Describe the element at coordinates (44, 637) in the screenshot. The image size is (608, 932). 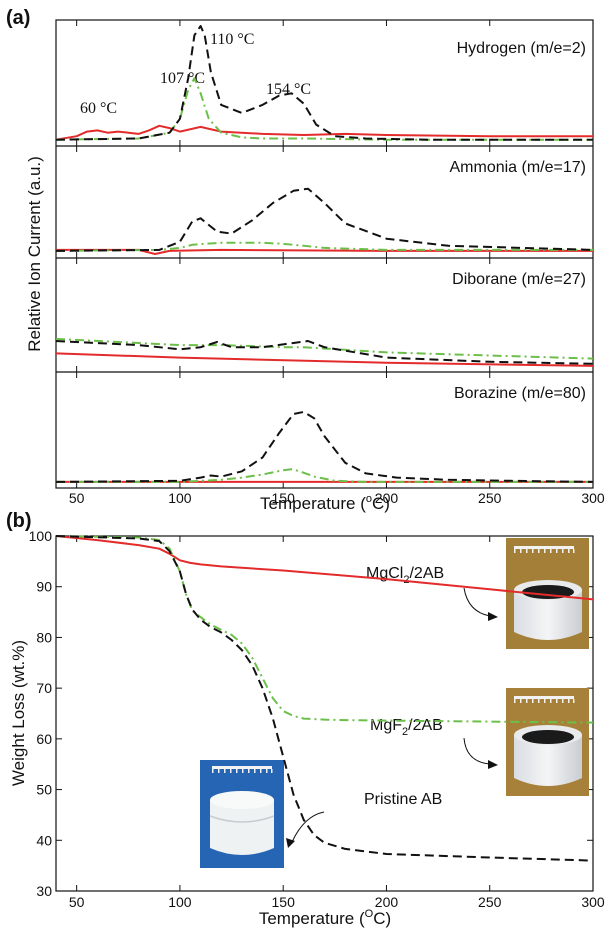
I see `y-tick-label: 80` at that location.